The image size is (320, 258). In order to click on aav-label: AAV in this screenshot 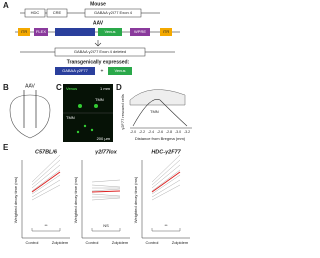, I will do `click(98, 23)`.